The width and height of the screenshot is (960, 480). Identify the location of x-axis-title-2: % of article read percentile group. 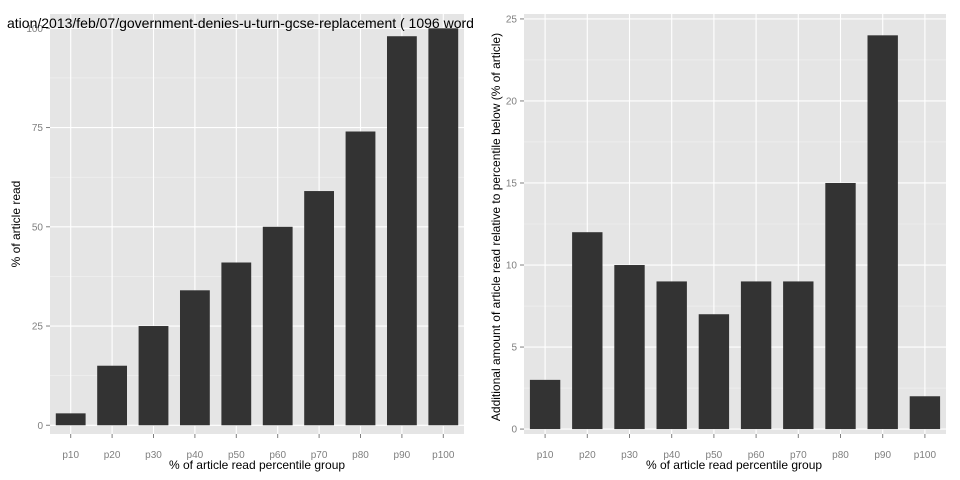
(734, 465).